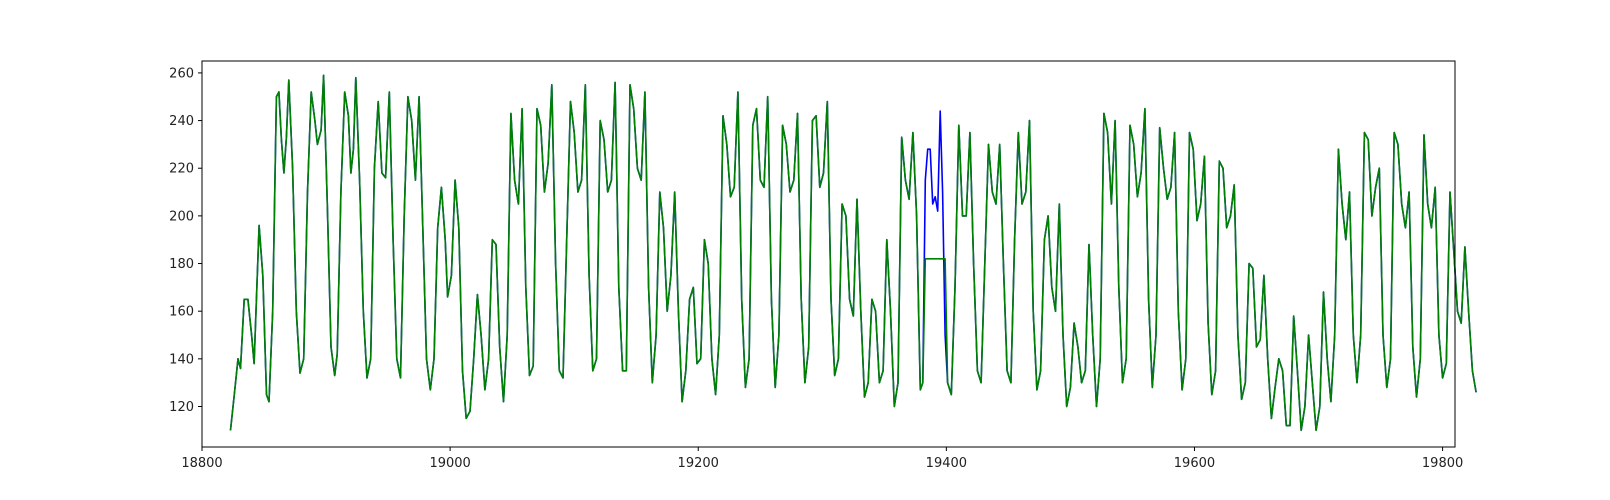 This screenshot has width=1610, height=500. I want to click on y-tick-label: 200, so click(181, 216).